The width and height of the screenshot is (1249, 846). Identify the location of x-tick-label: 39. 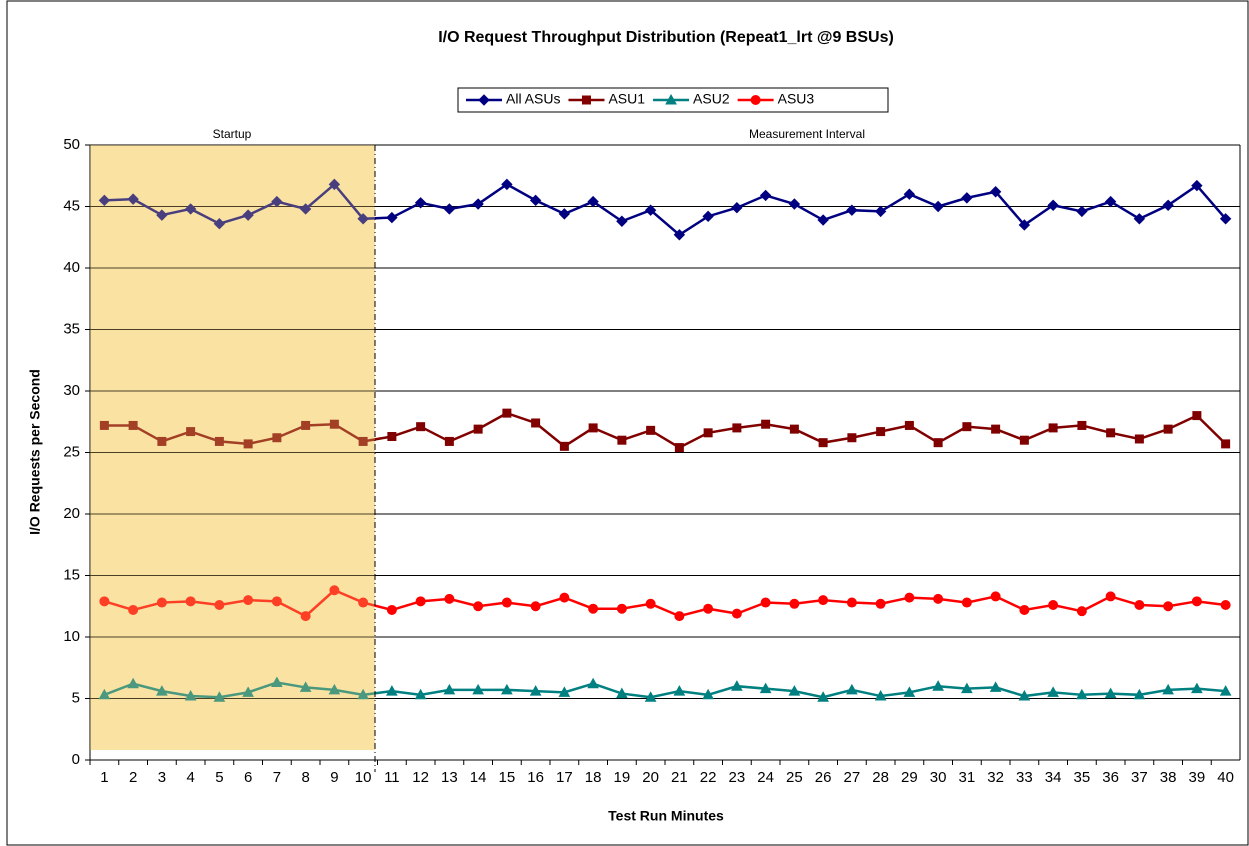
(1197, 777).